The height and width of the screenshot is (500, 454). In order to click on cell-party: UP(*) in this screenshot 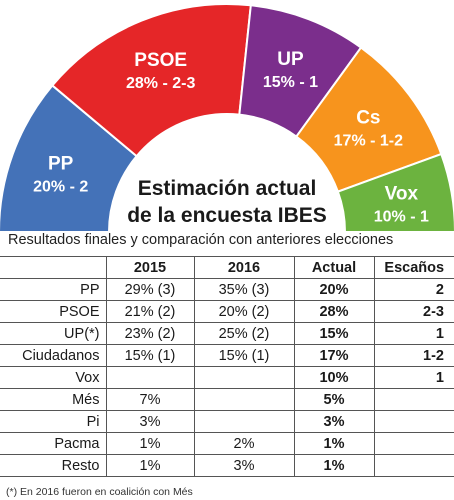, I will do `click(53, 333)`.